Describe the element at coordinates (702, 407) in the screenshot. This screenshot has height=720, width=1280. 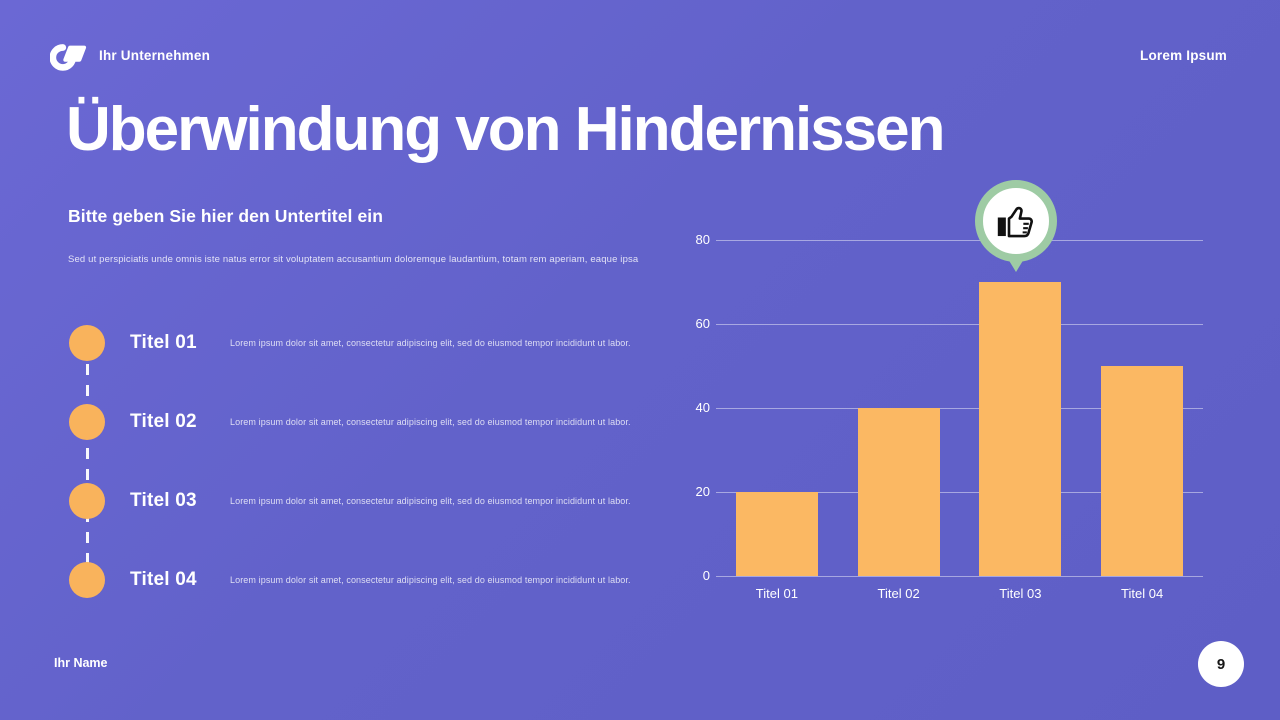
I see `y-axis-tick-label: 40` at that location.